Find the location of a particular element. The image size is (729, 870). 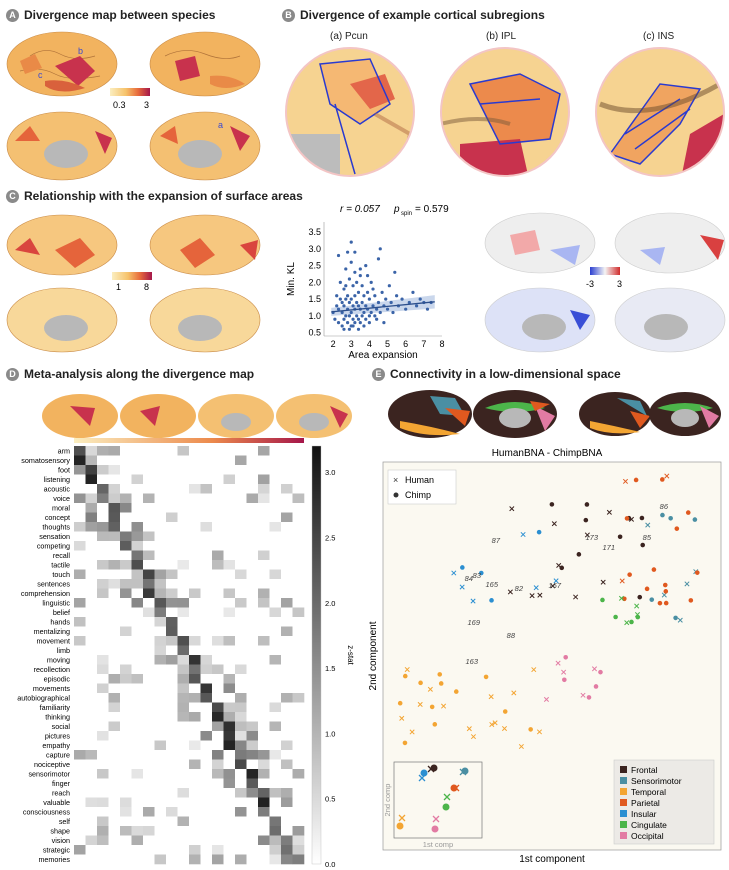

chimp-brains is located at coordinates (650, 414).